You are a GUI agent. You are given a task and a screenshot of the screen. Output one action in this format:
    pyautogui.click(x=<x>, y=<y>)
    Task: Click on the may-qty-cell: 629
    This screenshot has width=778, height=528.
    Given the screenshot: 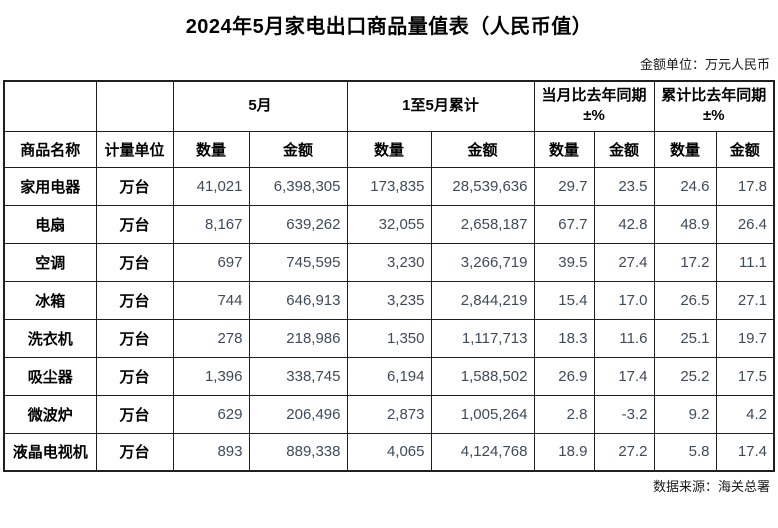 What is the action you would take?
    pyautogui.click(x=211, y=414)
    